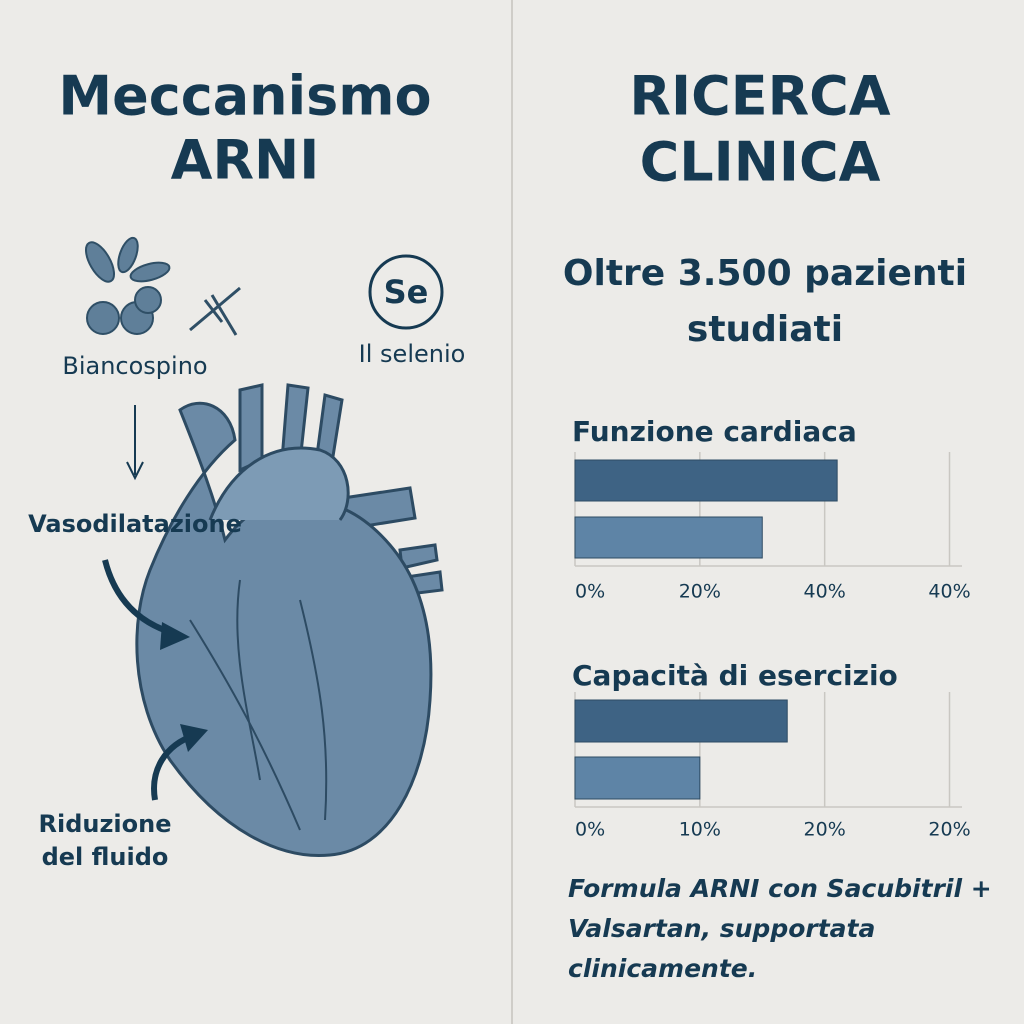 The width and height of the screenshot is (1024, 1024). What do you see at coordinates (128, 285) in the screenshot?
I see `hawthorn-icon` at bounding box center [128, 285].